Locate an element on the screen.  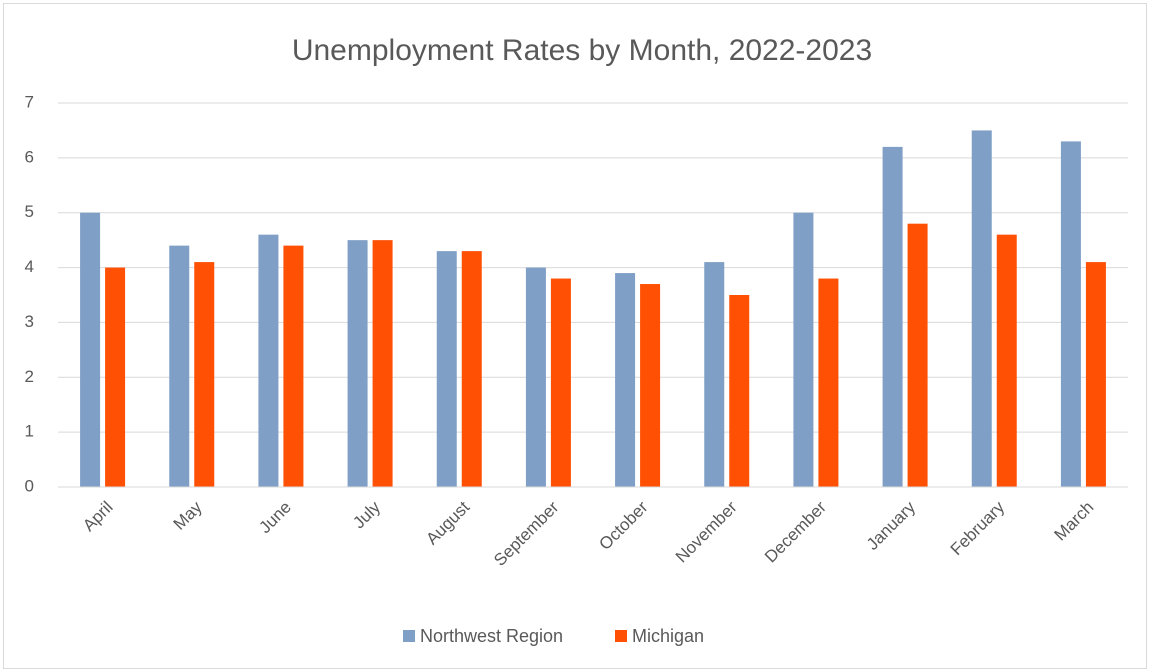
y-tick-label: 5 is located at coordinates (29, 211).